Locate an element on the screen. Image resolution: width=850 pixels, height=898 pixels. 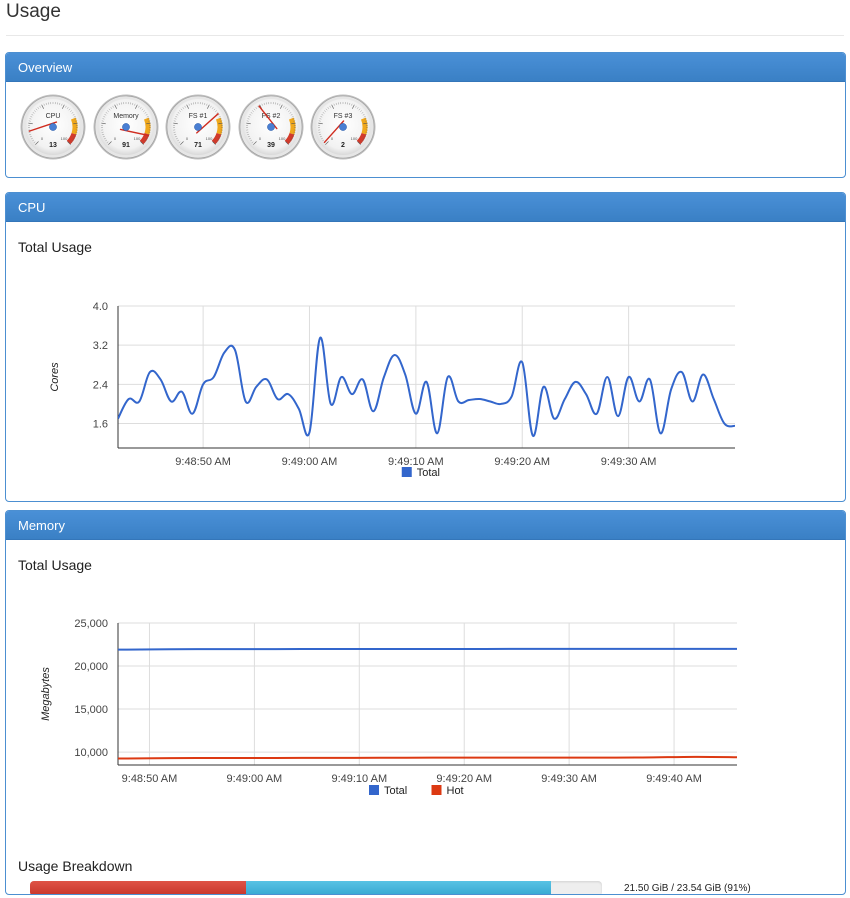
x-tick-label: 9:49:20 AM is located at coordinates (522, 462).